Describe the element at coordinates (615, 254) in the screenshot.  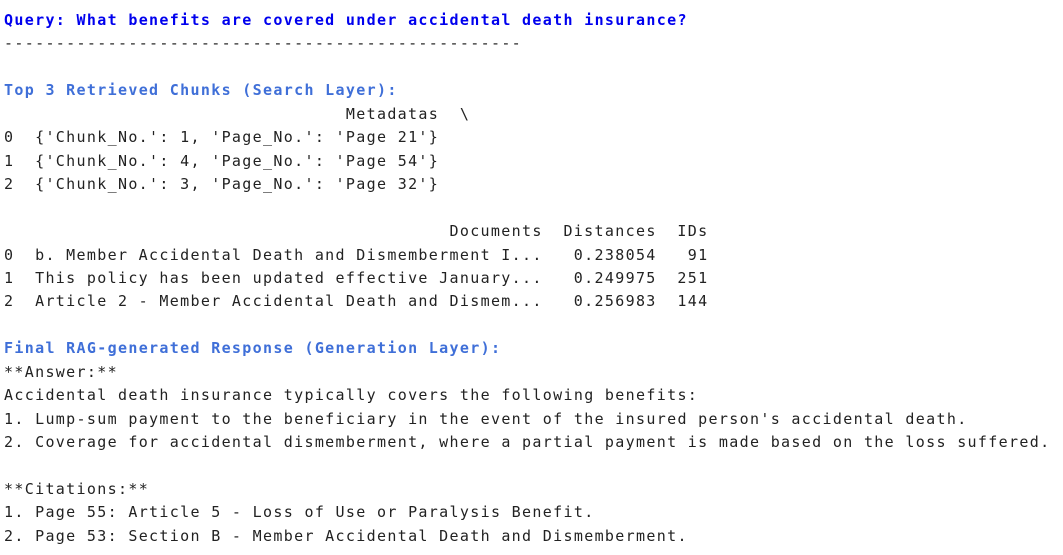
I see `distance-cell: 0.238054` at that location.